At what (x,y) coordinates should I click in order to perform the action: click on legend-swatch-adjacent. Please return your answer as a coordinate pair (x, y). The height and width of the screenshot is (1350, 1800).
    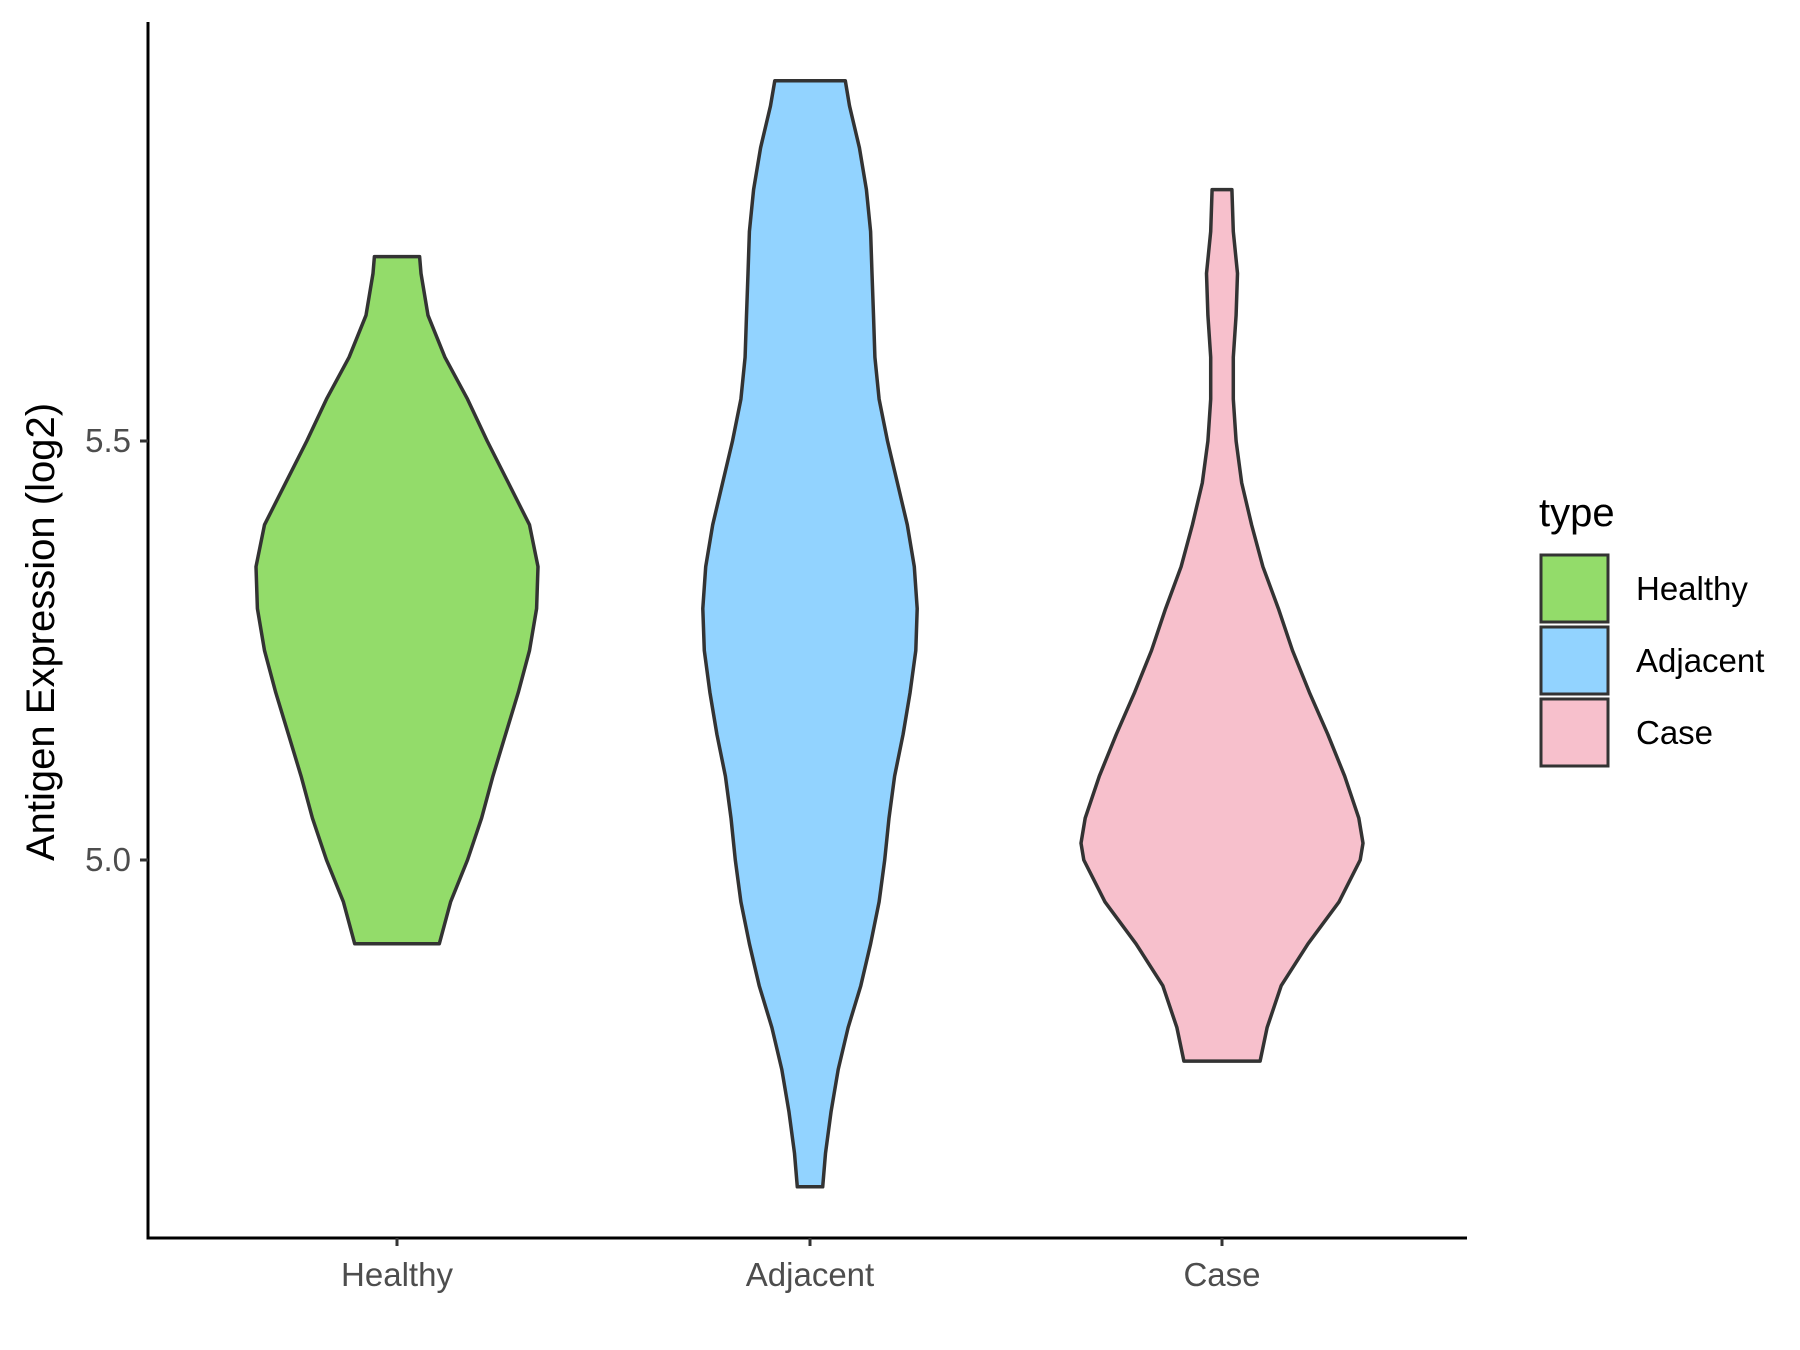
    Looking at the image, I should click on (1574, 660).